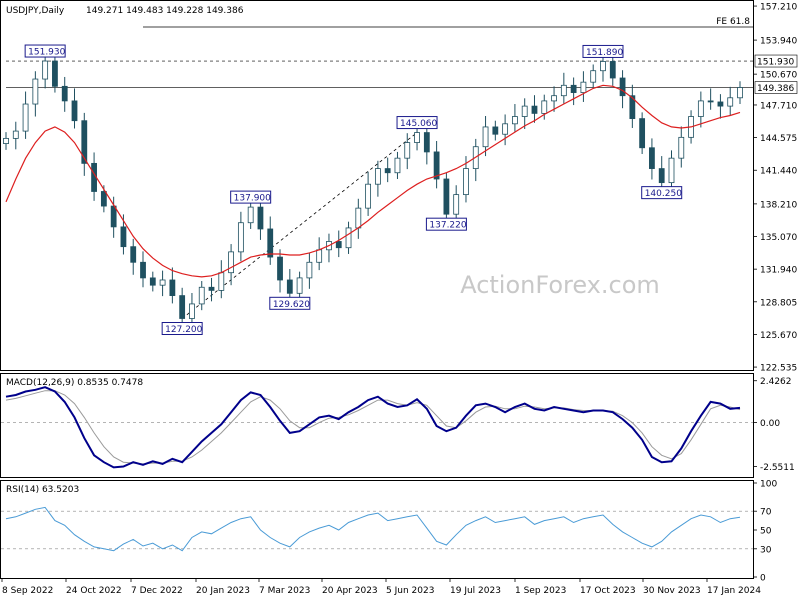 This screenshot has width=800, height=603. Describe the element at coordinates (778, 238) in the screenshot. I see `y-tick-label: 135.070` at that location.